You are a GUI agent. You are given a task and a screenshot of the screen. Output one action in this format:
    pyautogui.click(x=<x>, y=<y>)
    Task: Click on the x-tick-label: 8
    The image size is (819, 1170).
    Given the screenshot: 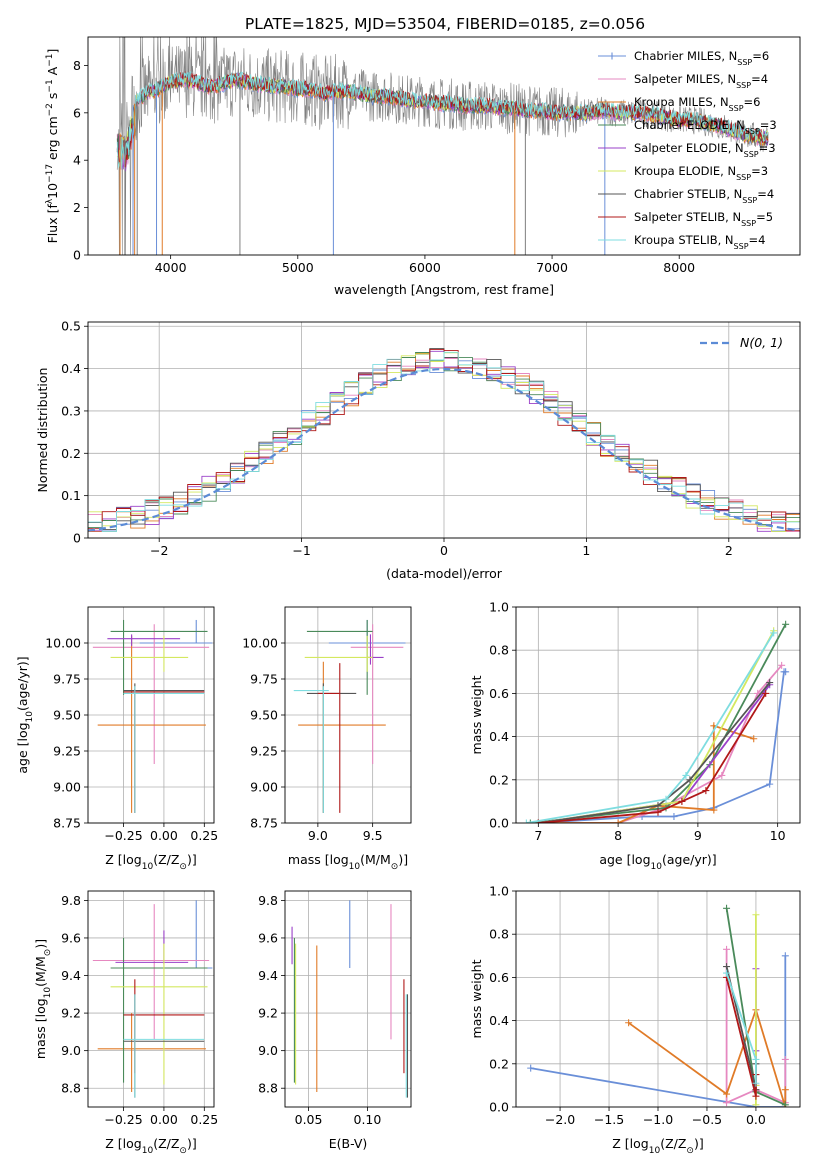 What is the action you would take?
    pyautogui.click(x=618, y=835)
    